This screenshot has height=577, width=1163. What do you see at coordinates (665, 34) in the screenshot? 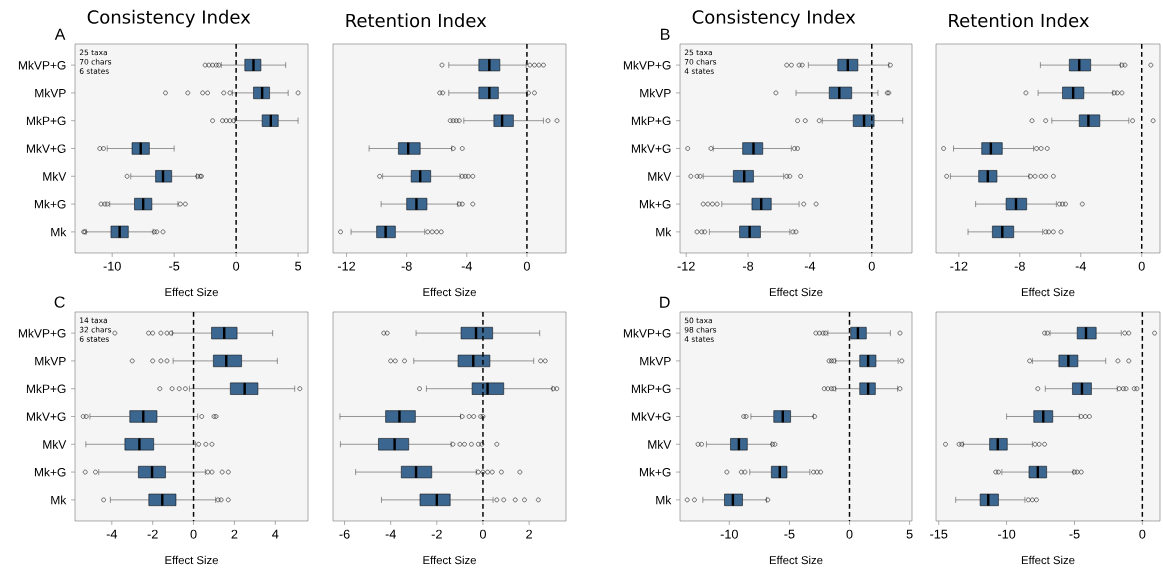
I see `text: B` at bounding box center [665, 34].